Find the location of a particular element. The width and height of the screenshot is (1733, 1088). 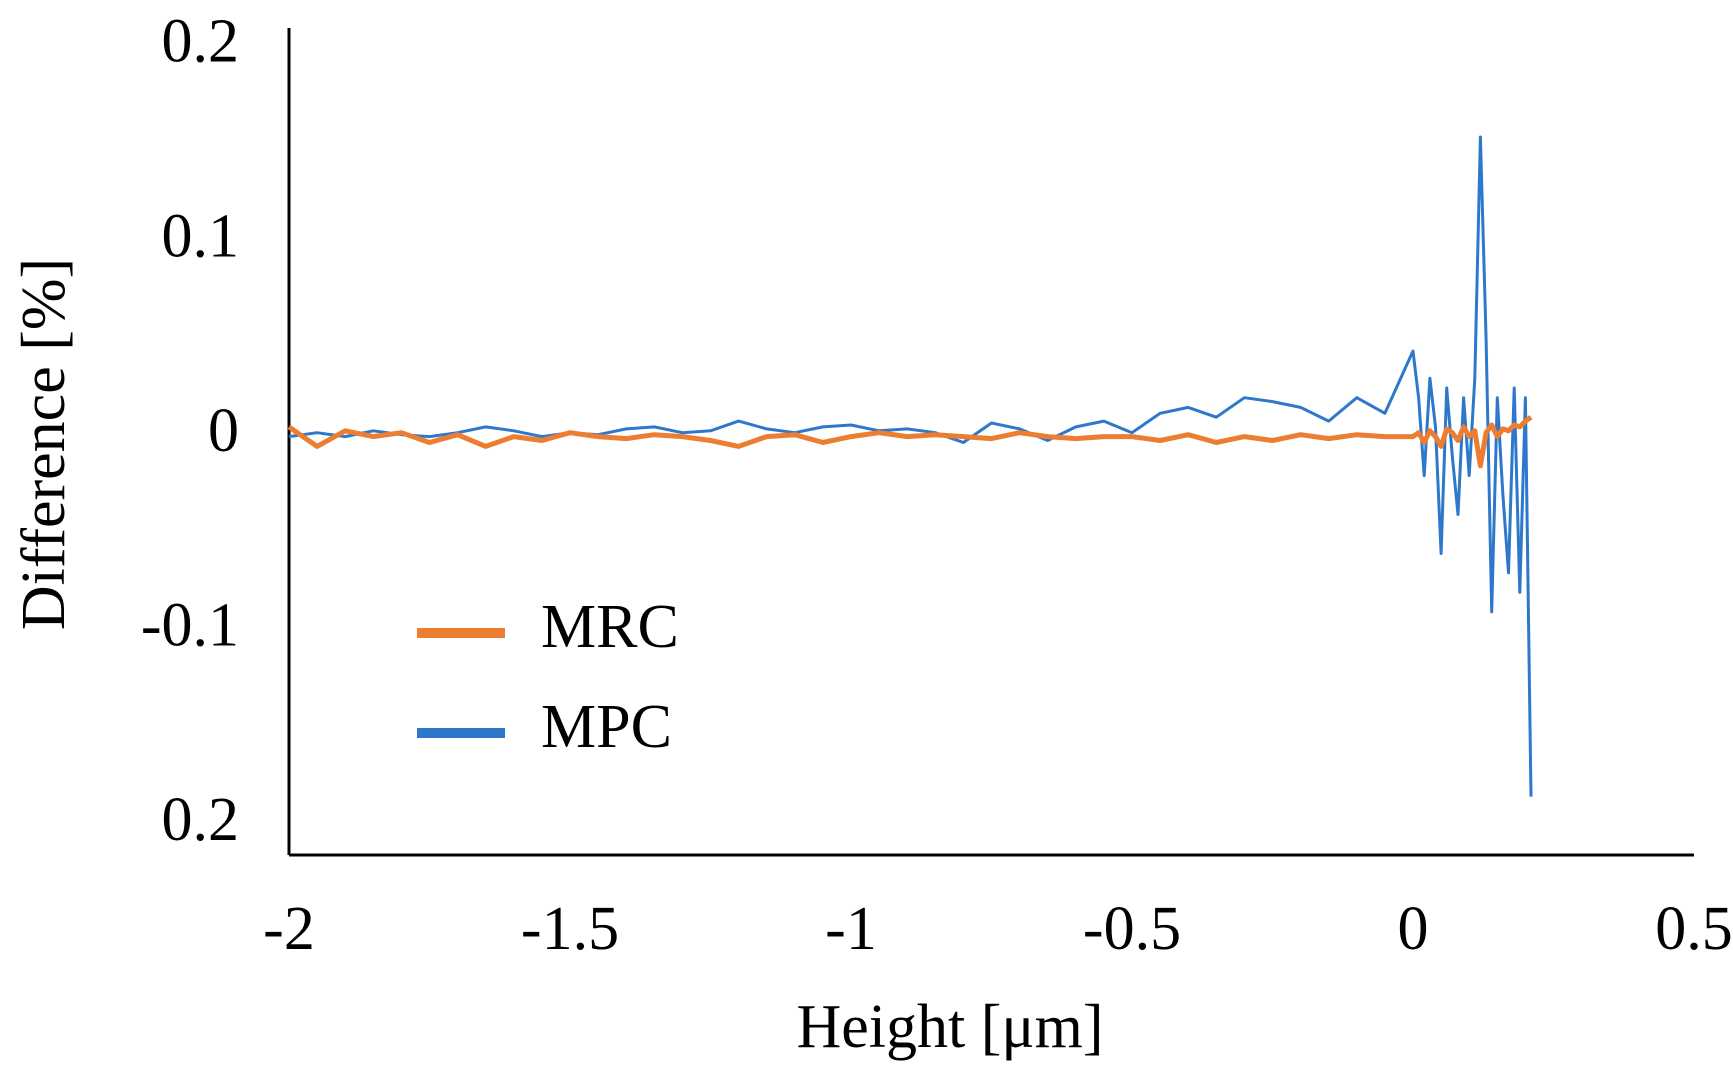

x-tick-label: 0 is located at coordinates (1413, 929).